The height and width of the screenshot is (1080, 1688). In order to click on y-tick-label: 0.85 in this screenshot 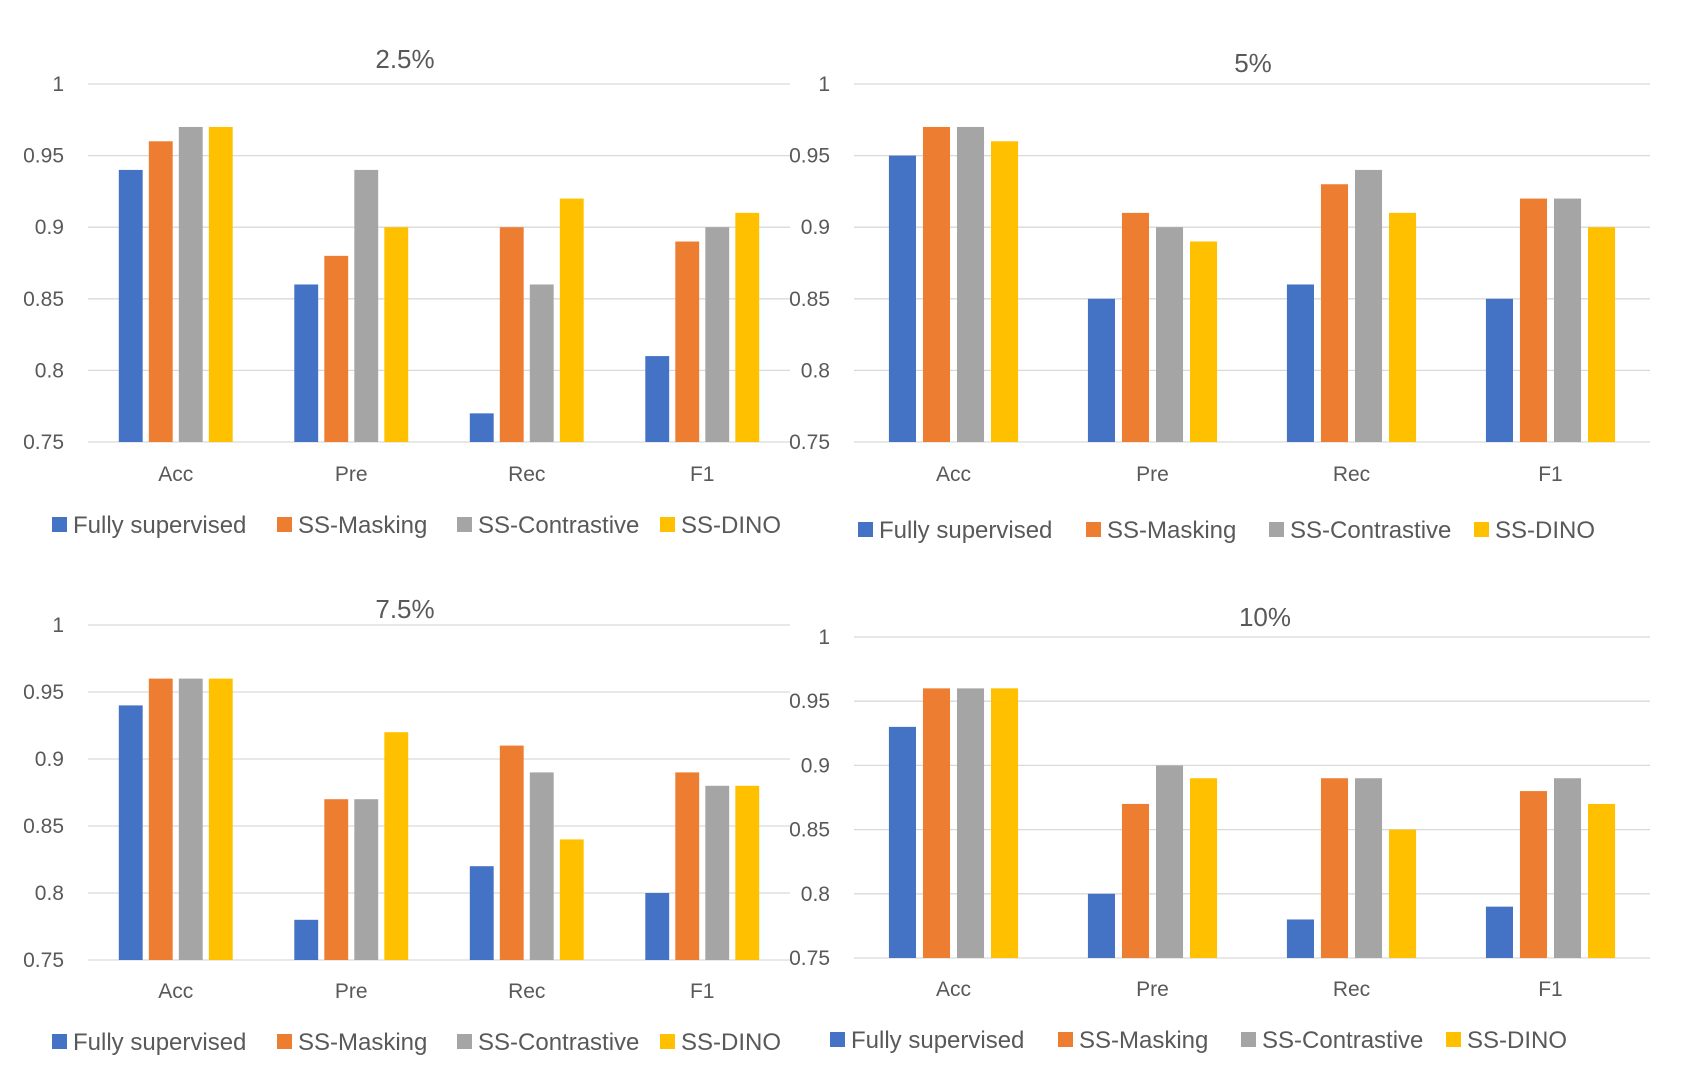, I will do `click(809, 830)`.